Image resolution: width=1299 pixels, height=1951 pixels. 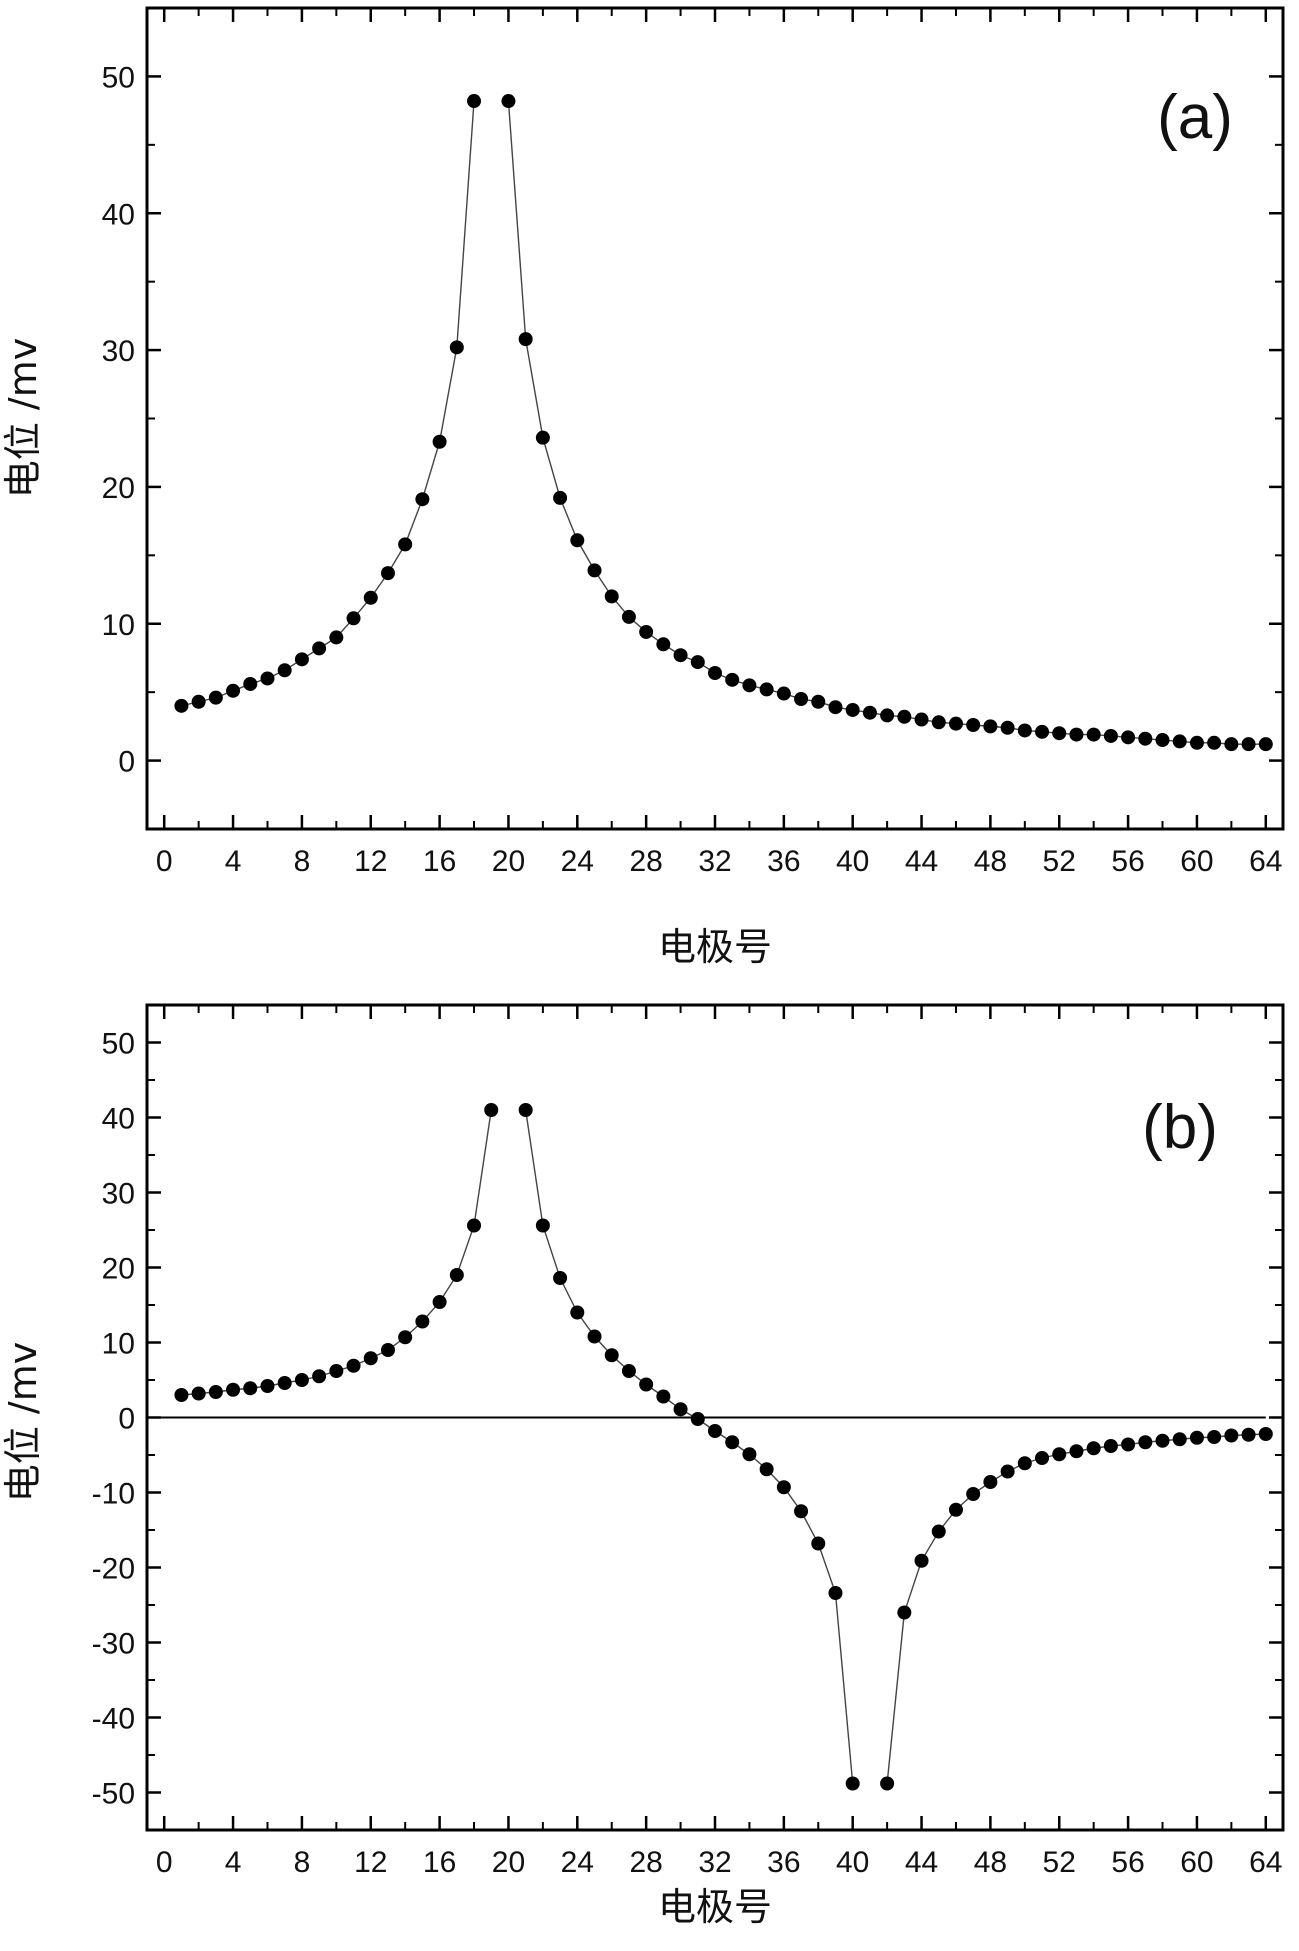 I want to click on x-tick-label-b: 20, so click(x=508, y=1862).